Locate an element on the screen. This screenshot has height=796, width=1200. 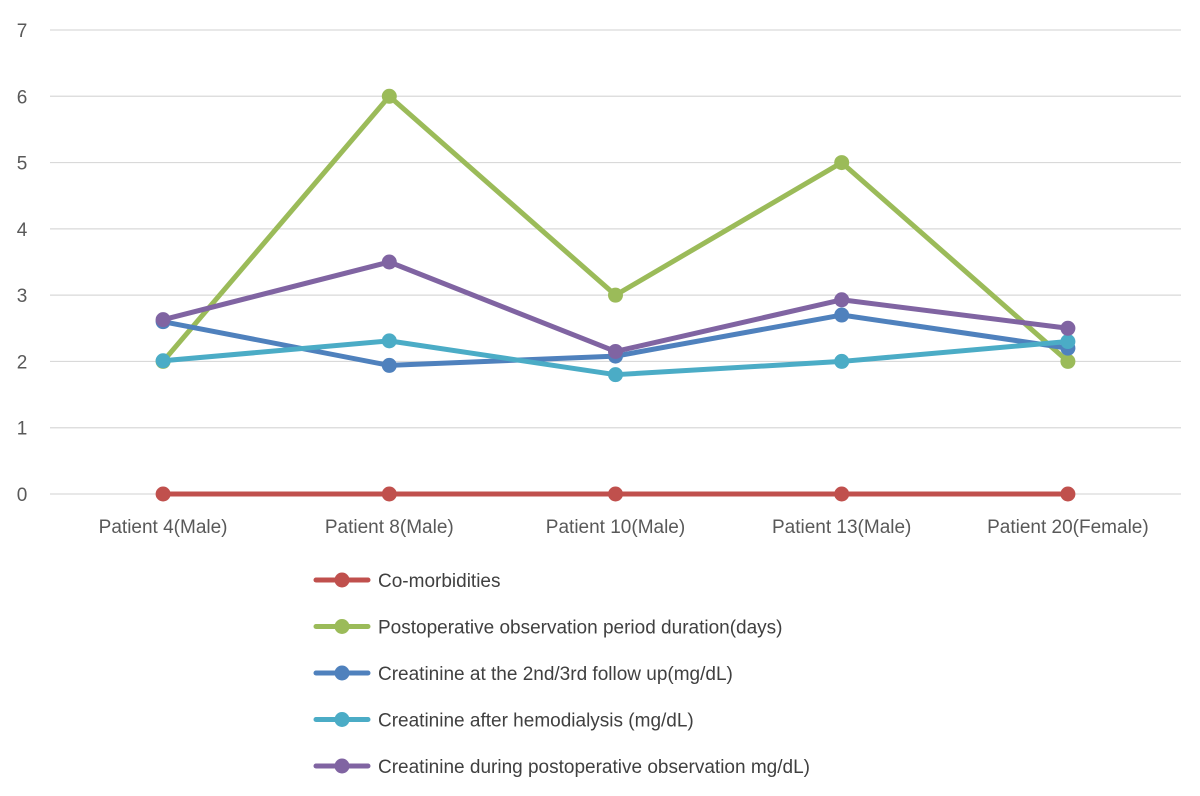
x-tick-label: Patient 20(Female) is located at coordinates (1068, 527).